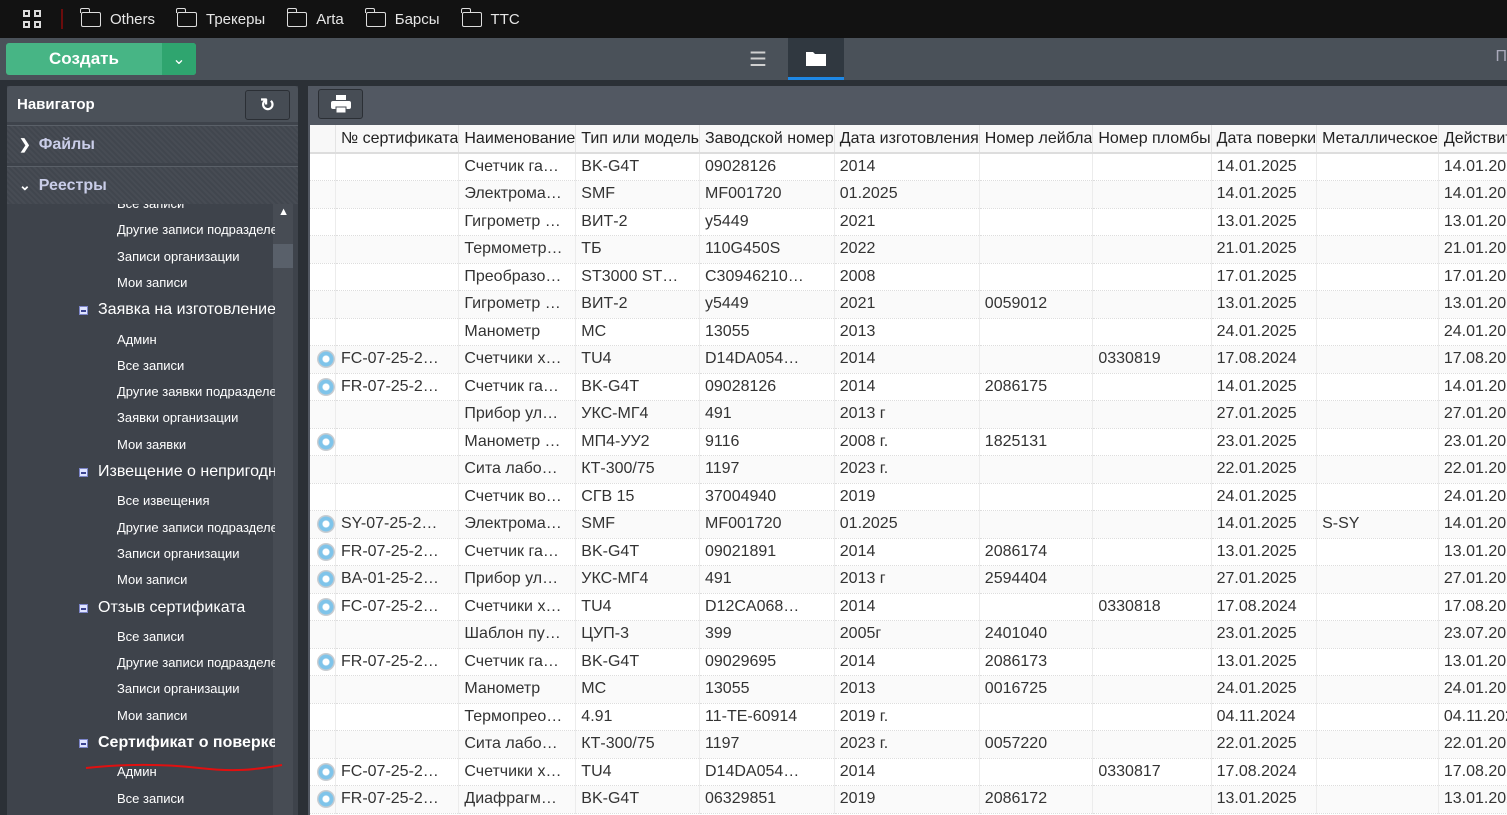  I want to click on bookmark-tts: ТТС, so click(490, 17).